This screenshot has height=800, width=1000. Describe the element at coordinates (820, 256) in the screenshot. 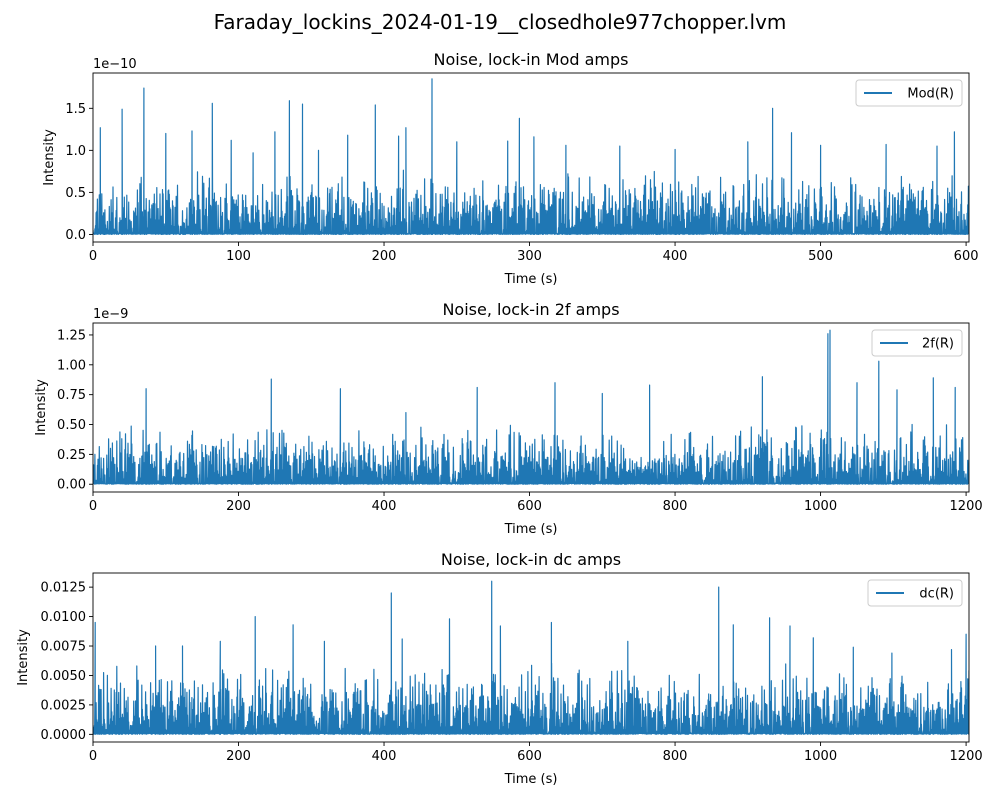

I see `x-tick-label: 500` at that location.